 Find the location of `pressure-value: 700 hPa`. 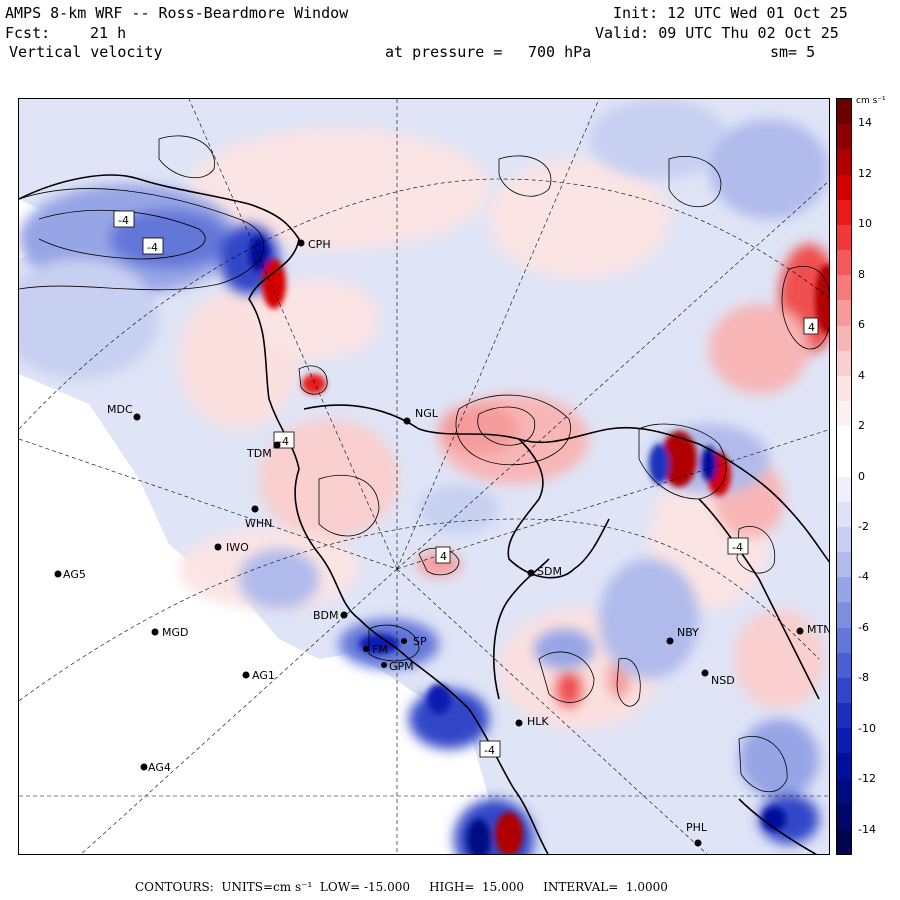

pressure-value: 700 hPa is located at coordinates (560, 52).